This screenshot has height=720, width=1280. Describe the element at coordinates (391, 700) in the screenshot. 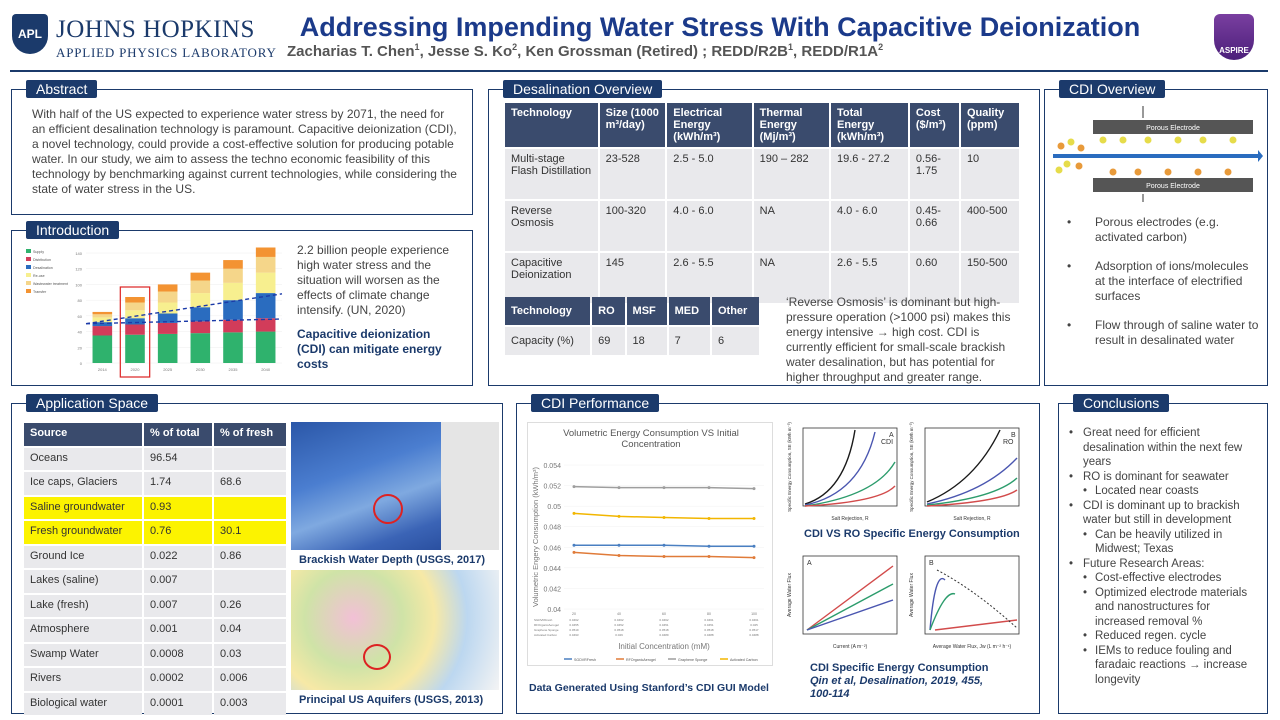

I see `map2-caption: Principal US Aquifers (USGS, 2013)` at that location.